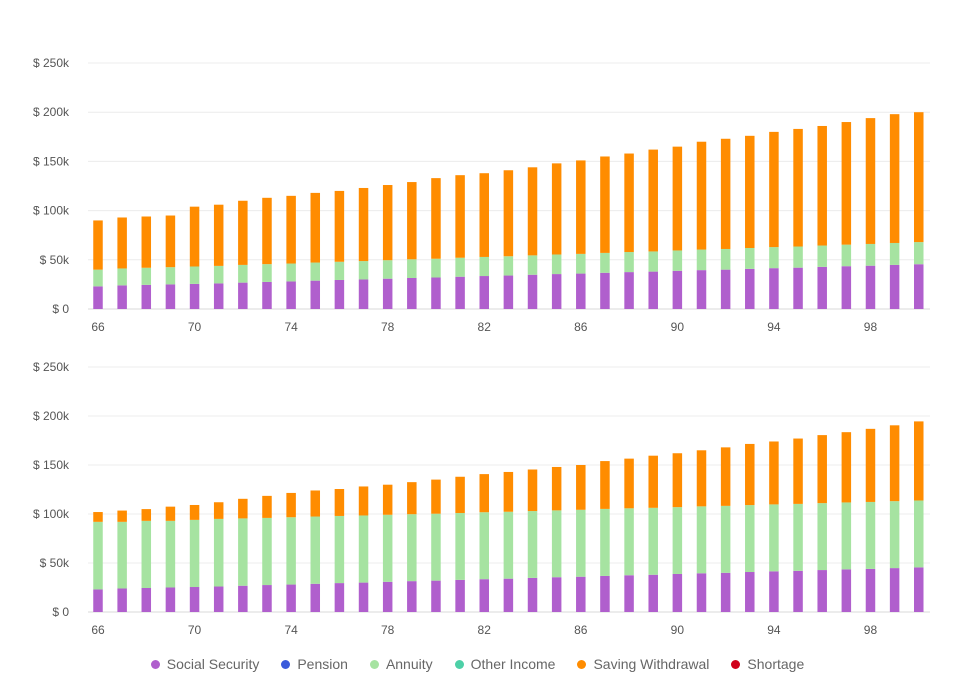 The width and height of the screenshot is (955, 689). I want to click on legend-item-annuity: Annuity, so click(401, 664).